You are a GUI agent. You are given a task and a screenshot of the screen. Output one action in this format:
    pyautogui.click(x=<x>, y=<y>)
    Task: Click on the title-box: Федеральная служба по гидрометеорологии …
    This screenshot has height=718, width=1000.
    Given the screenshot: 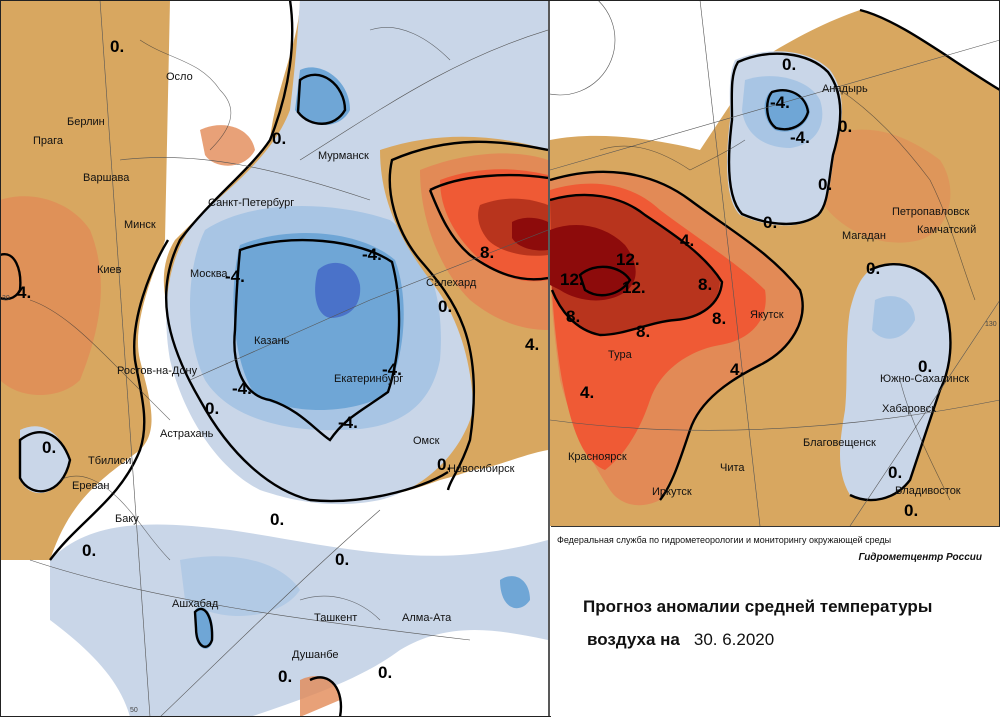 What is the action you would take?
    pyautogui.click(x=775, y=622)
    